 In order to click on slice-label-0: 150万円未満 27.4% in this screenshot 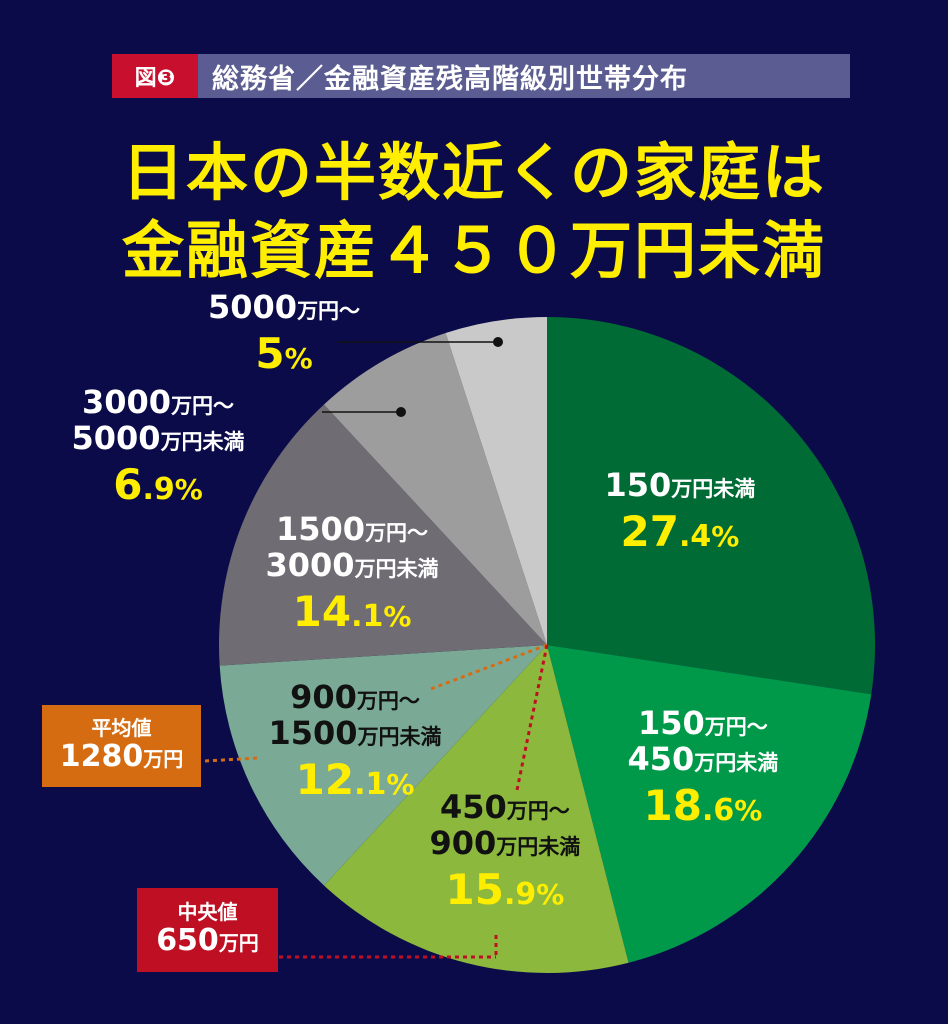, I will do `click(680, 511)`.